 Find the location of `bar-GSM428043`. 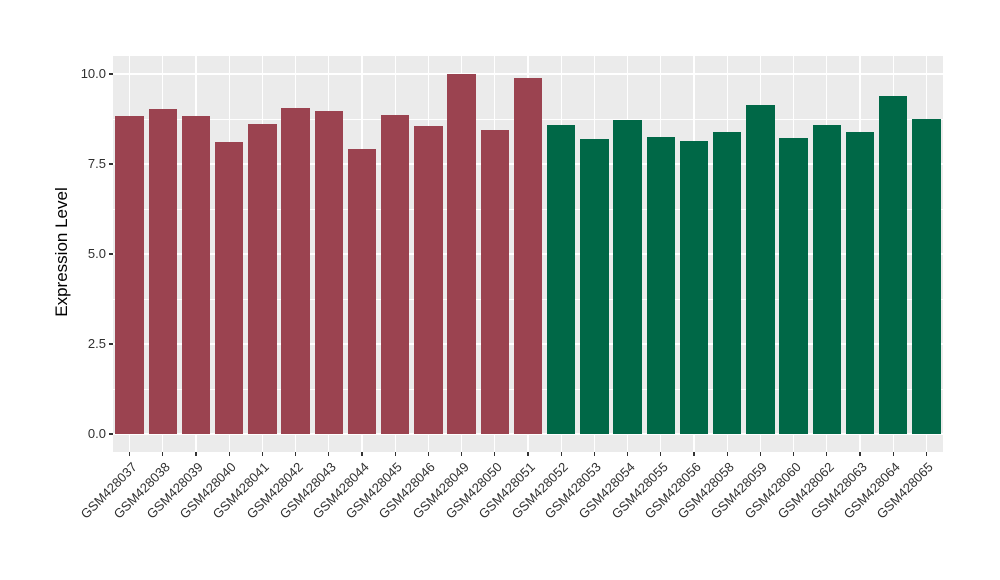

bar-GSM428043 is located at coordinates (328, 272).